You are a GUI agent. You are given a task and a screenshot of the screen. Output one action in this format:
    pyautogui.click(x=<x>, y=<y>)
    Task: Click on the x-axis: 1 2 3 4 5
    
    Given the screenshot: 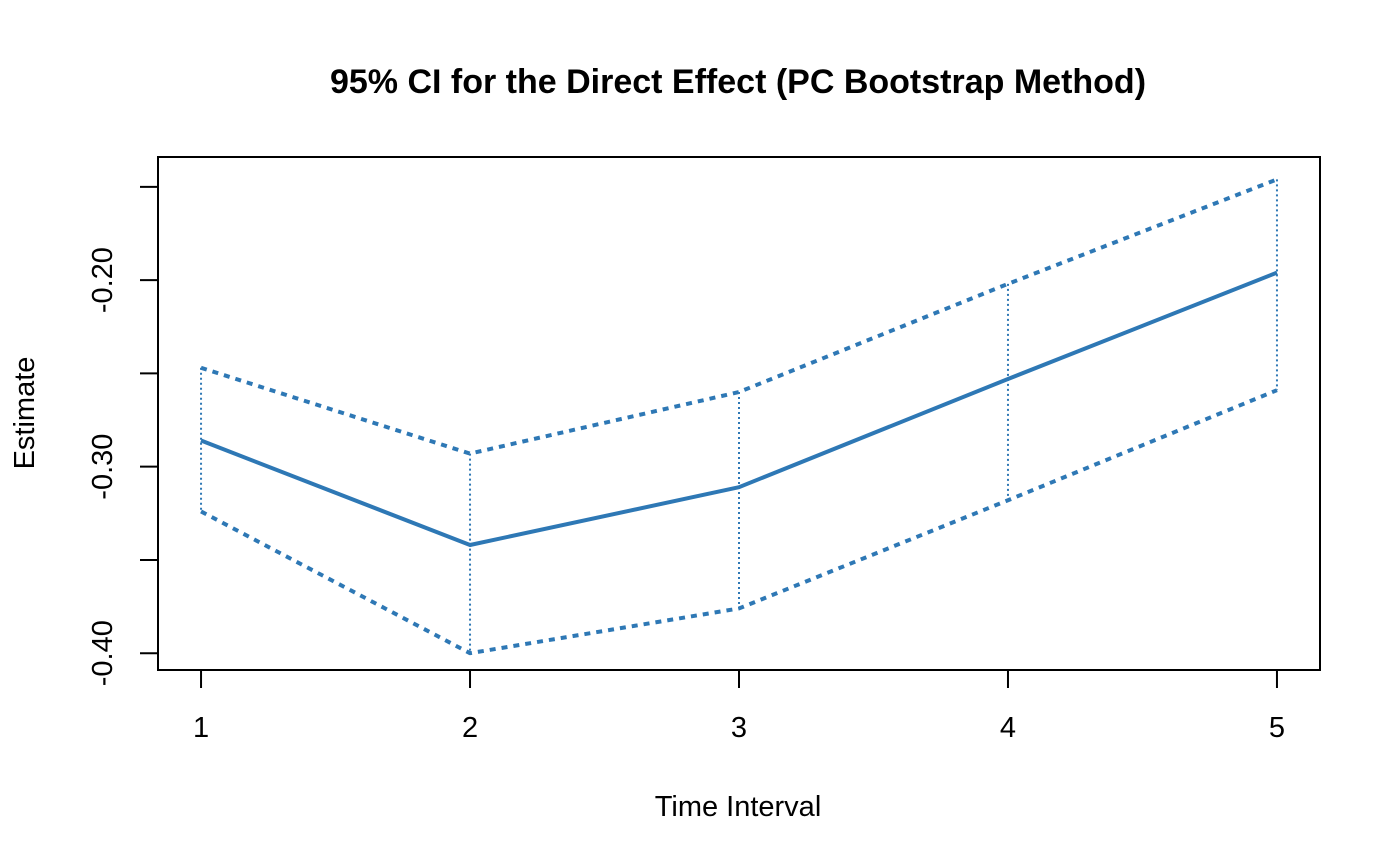 What is the action you would take?
    pyautogui.click(x=739, y=706)
    